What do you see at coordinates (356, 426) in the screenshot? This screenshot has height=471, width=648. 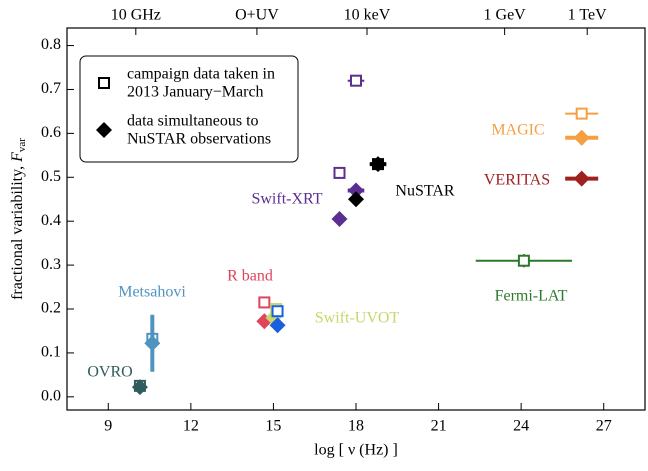 I see `x-tick-label: 18` at bounding box center [356, 426].